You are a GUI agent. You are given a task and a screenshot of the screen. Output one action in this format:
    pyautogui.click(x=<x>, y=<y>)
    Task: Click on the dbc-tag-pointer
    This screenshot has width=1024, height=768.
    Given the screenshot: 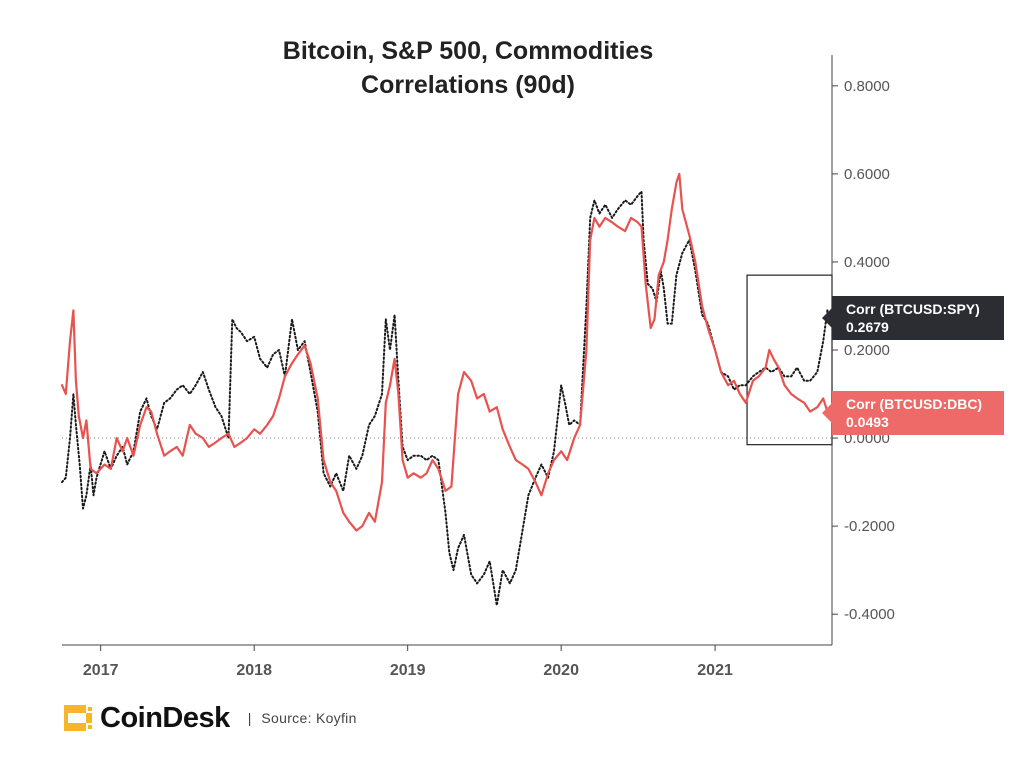 What is the action you would take?
    pyautogui.click(x=827, y=413)
    